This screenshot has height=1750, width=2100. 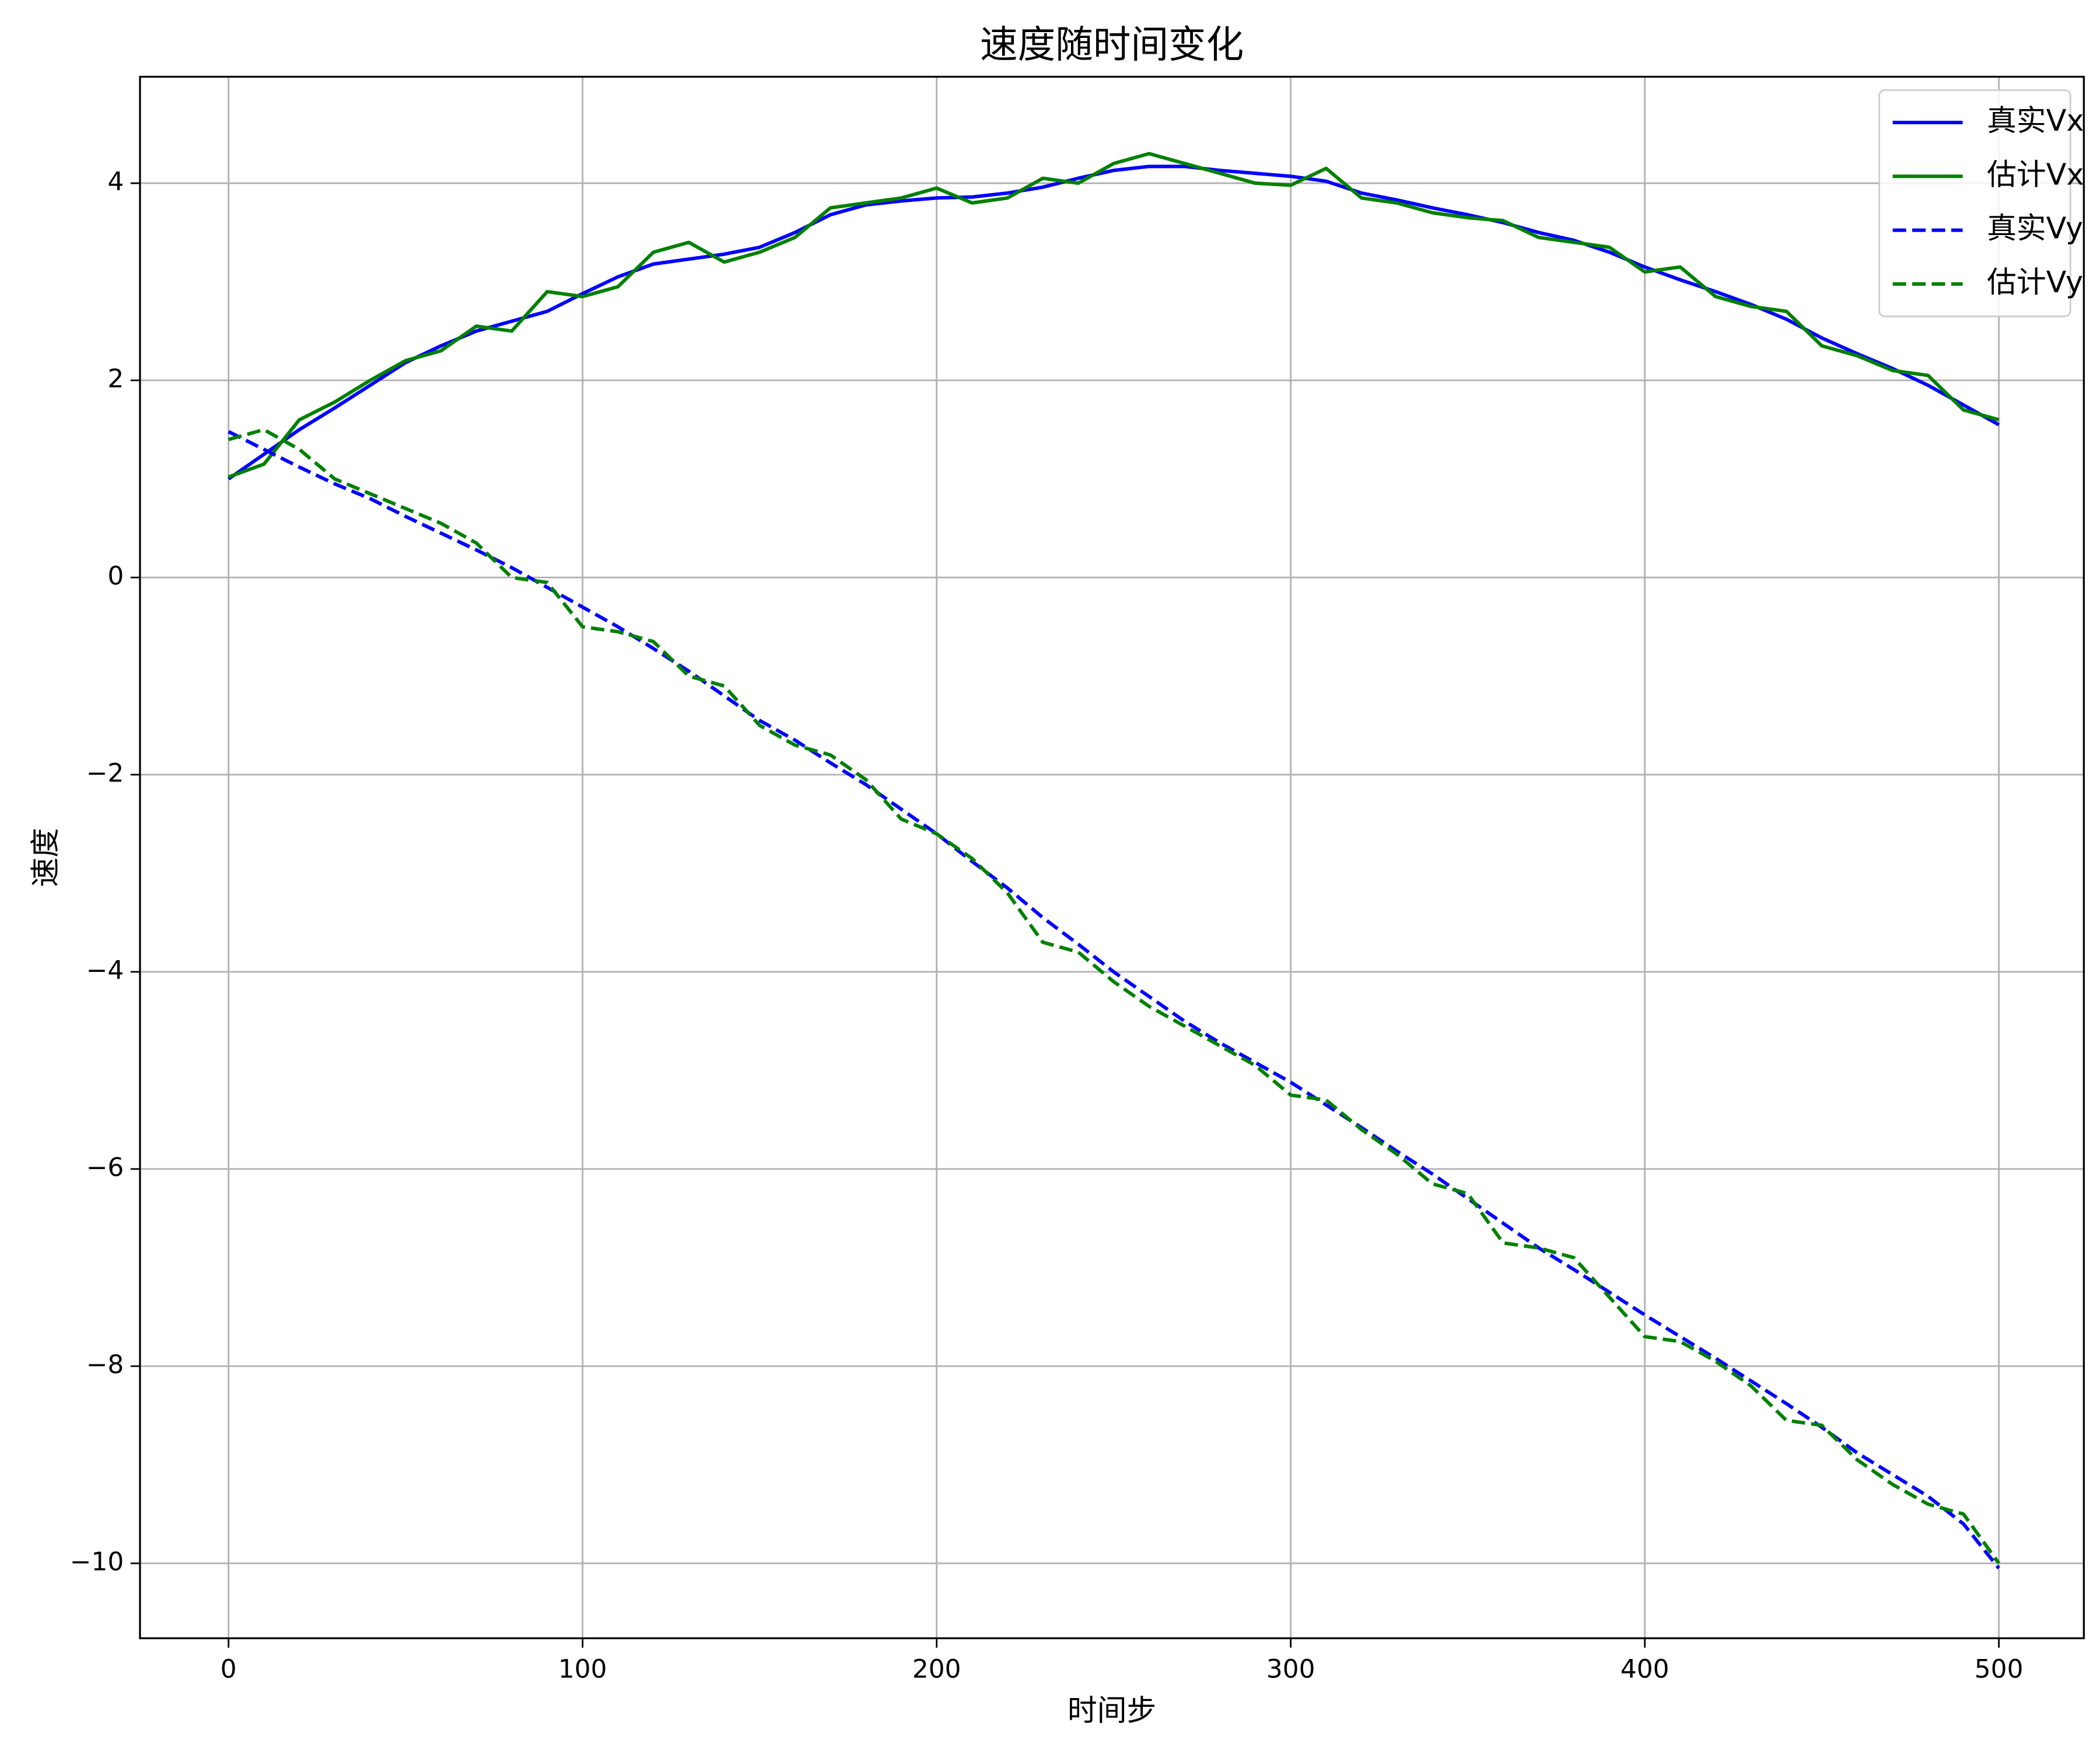 I want to click on y-axis-label: 速度, so click(x=45, y=857).